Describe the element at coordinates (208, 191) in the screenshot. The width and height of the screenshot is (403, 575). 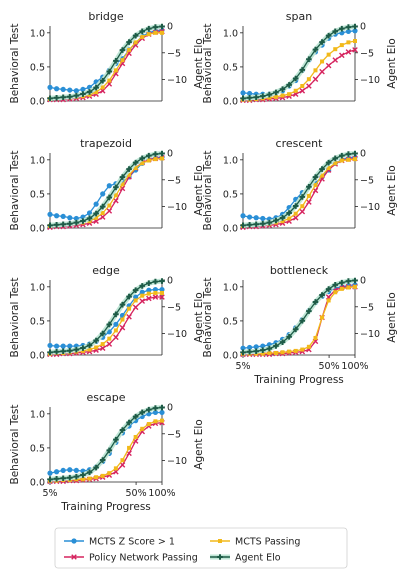
I see `y-axis-label-left: Behavioral Test` at that location.